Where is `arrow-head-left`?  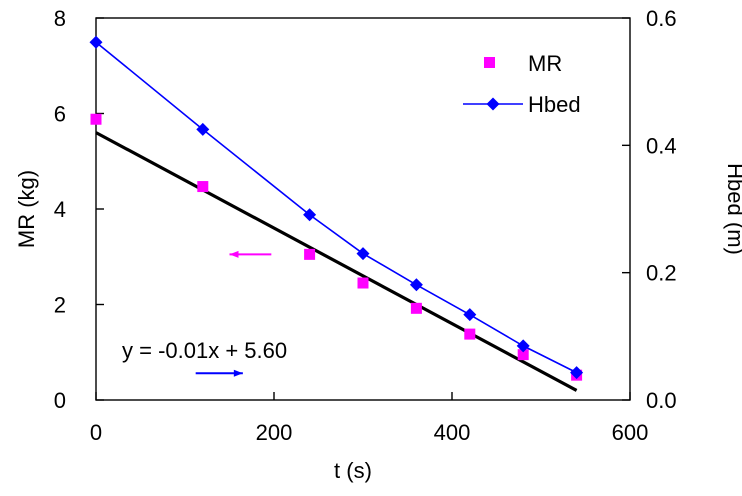
arrow-head-left is located at coordinates (234, 254).